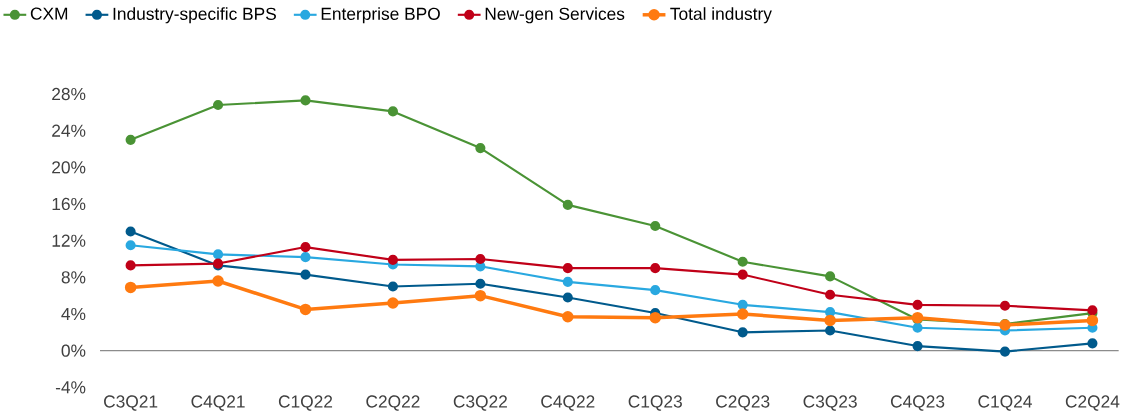 The height and width of the screenshot is (414, 1132). What do you see at coordinates (218, 403) in the screenshot?
I see `x-tick-label: C4Q21` at bounding box center [218, 403].